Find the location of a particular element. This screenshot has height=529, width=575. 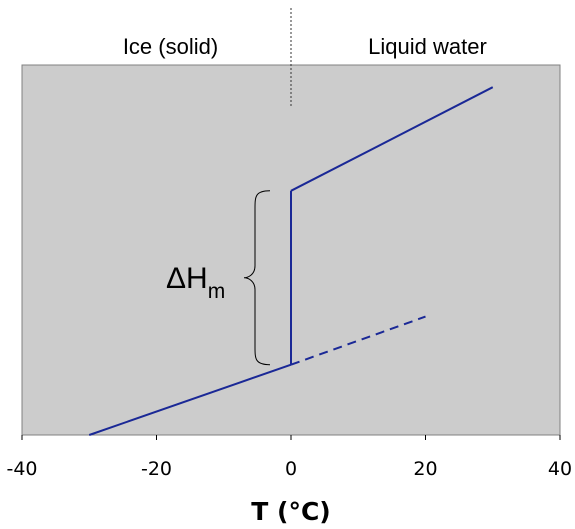

region-label-liquid: Liquid water is located at coordinates (427, 46).